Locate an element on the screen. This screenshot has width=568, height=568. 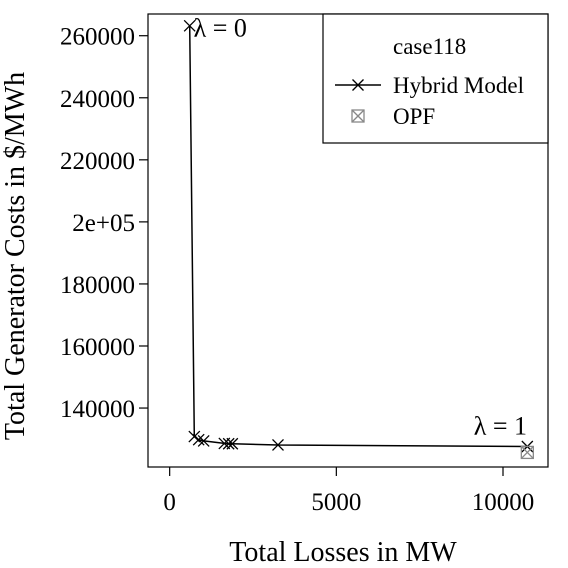
legend-entry: OPF is located at coordinates (393, 116).